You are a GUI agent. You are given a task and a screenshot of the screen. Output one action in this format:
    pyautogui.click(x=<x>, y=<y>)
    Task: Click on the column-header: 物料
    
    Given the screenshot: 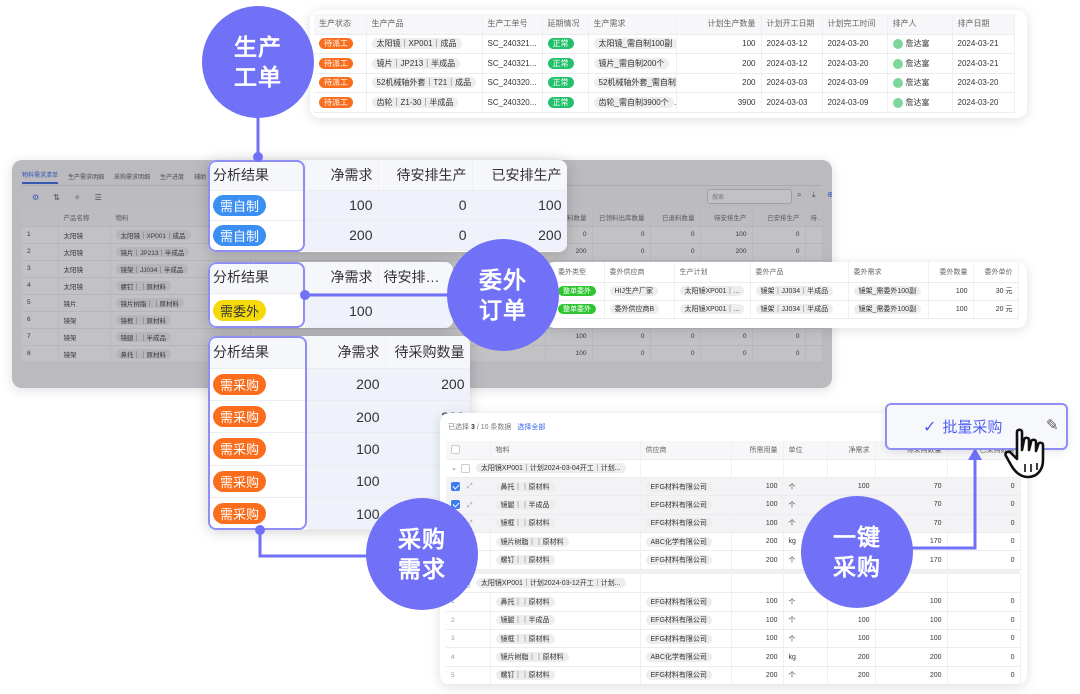 What is the action you would take?
    pyautogui.click(x=565, y=450)
    